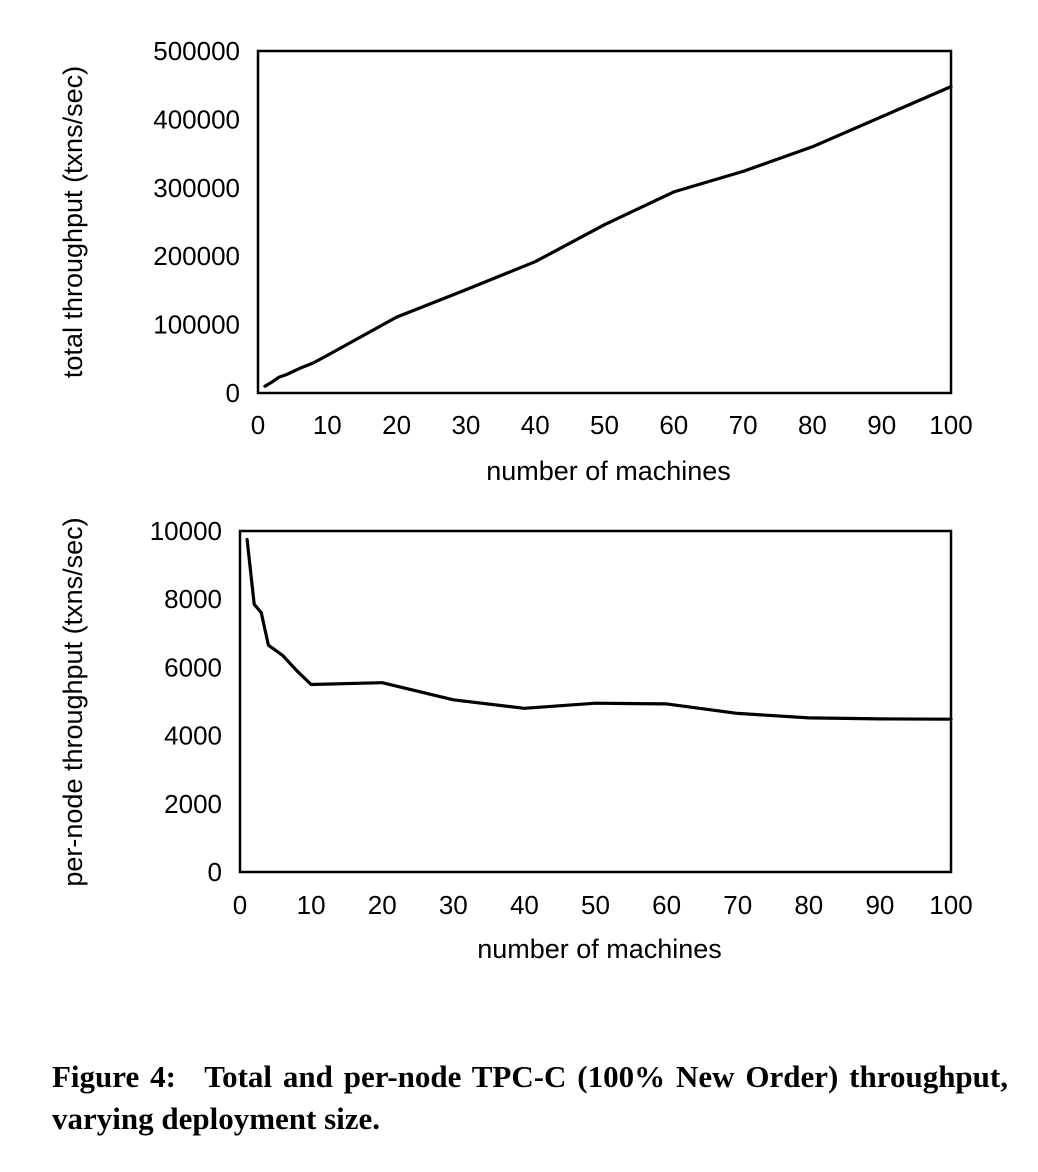 Image resolution: width=1038 pixels, height=1172 pixels. I want to click on chart1-x-tick-label: 80, so click(812, 425).